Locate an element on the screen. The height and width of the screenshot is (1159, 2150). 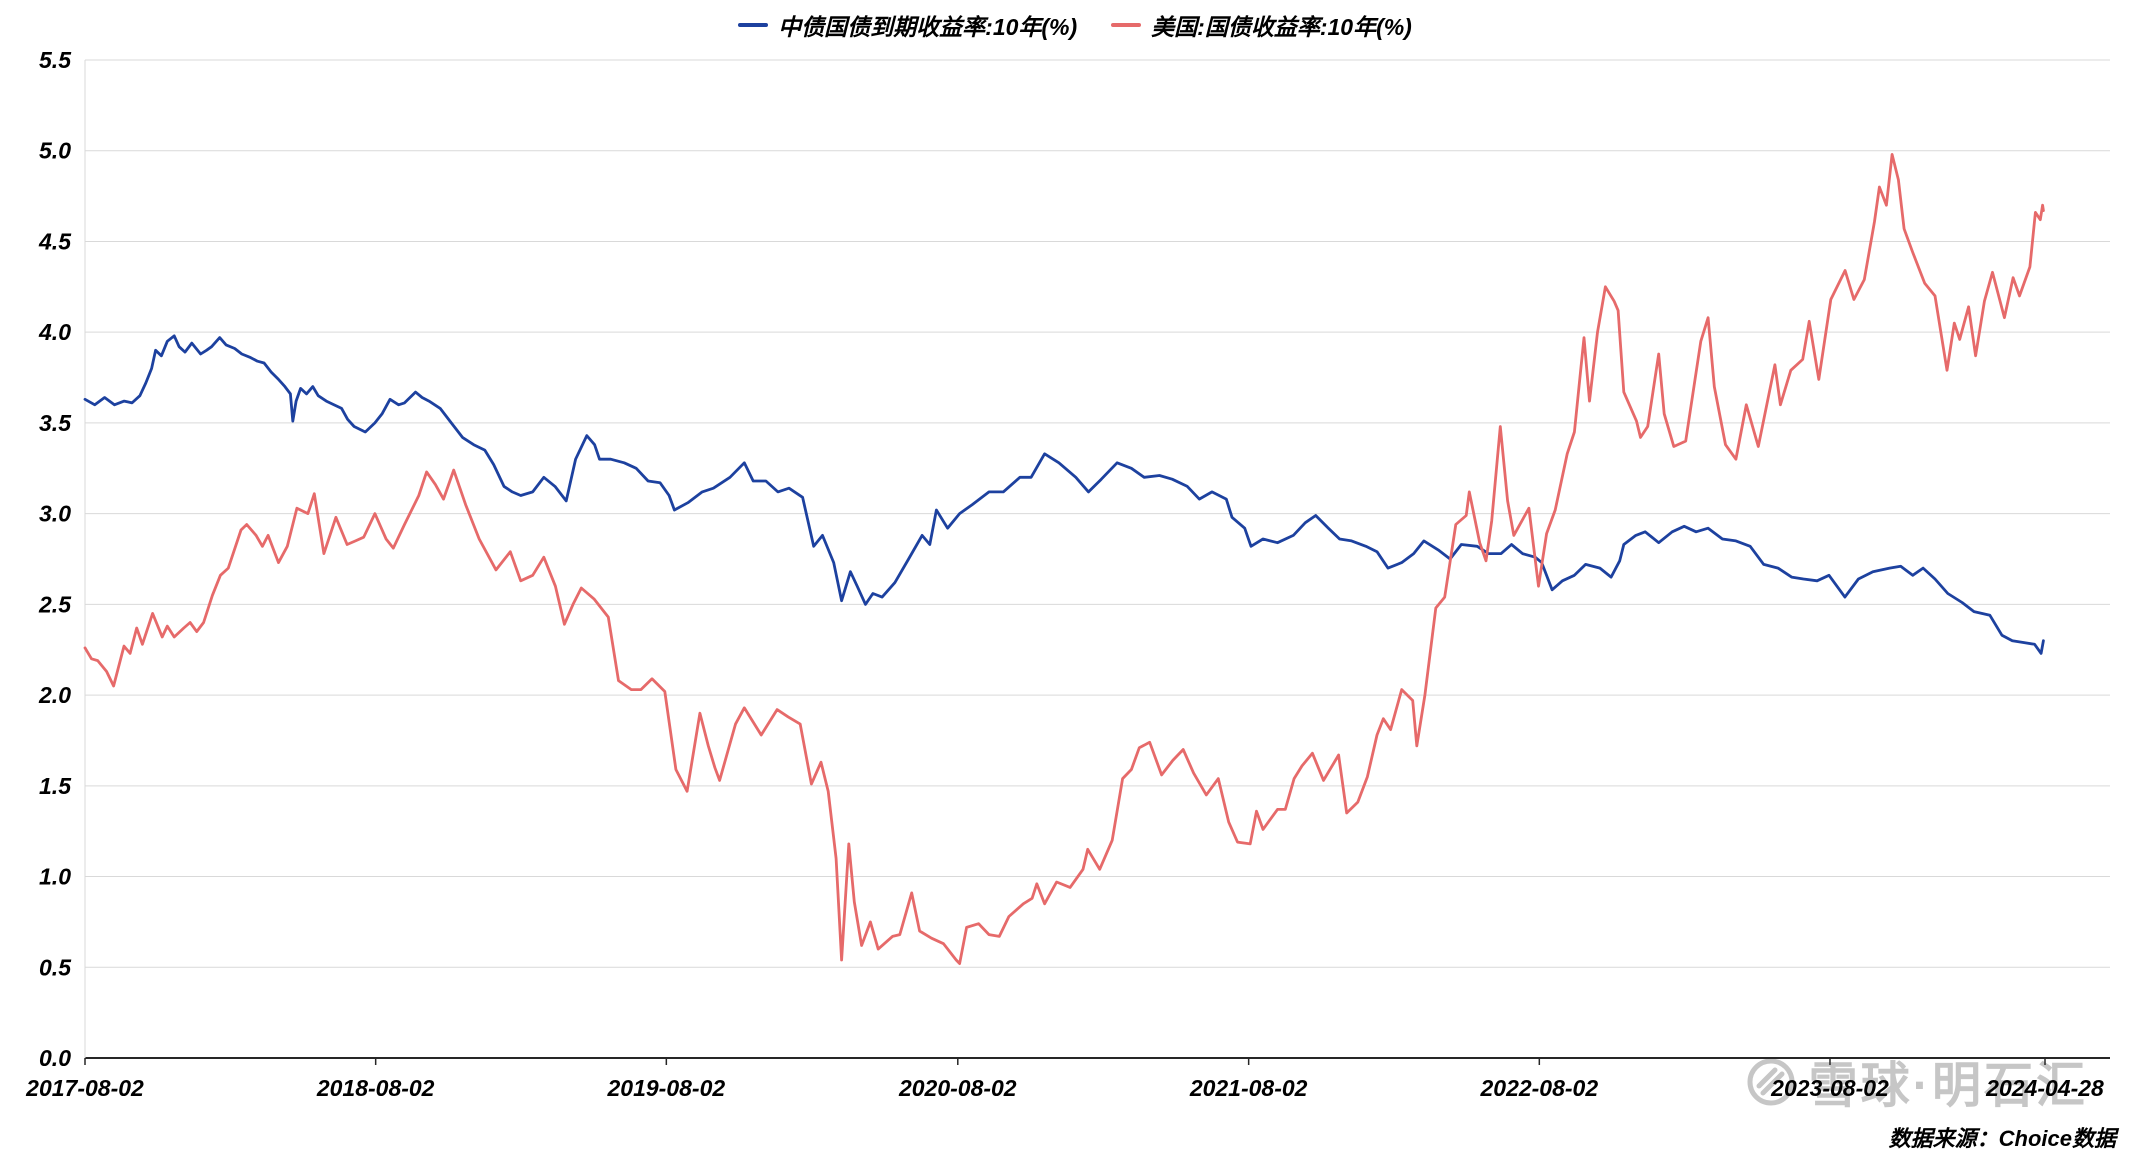
watermark: 雪球·明石汇 is located at coordinates (1916, 1081).